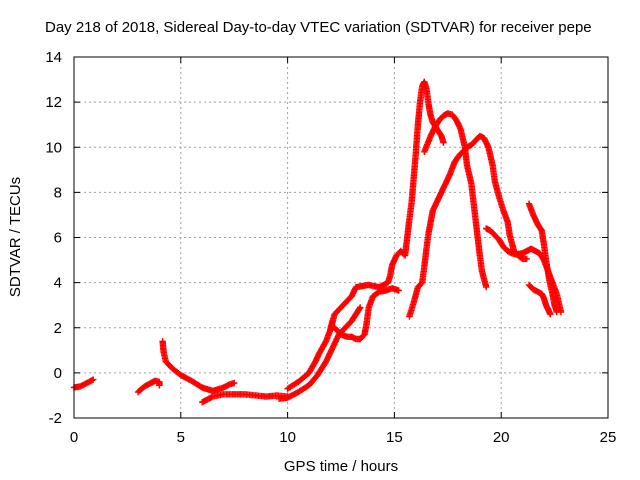 The height and width of the screenshot is (480, 640). I want to click on y-axis-label: SDTVAR / TECUs, so click(15, 237).